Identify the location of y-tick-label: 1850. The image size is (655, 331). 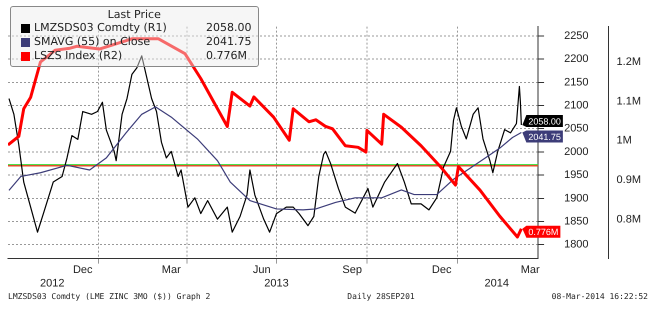
(576, 222).